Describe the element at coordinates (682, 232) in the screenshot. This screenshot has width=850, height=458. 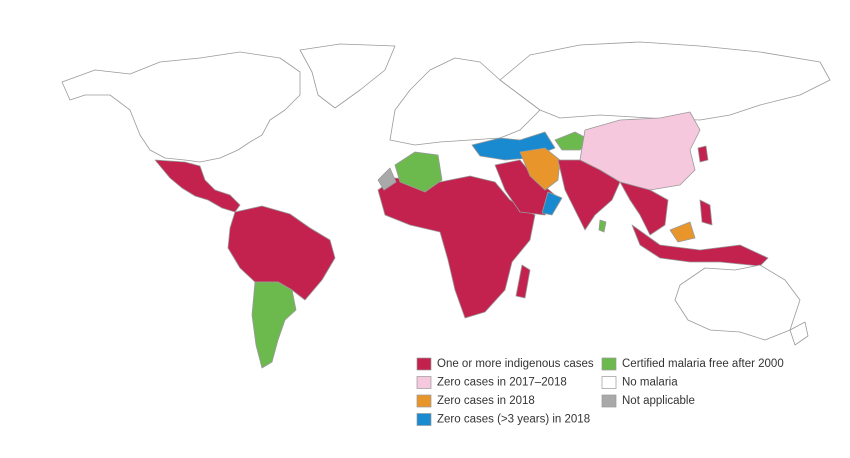
I see `malaysia` at that location.